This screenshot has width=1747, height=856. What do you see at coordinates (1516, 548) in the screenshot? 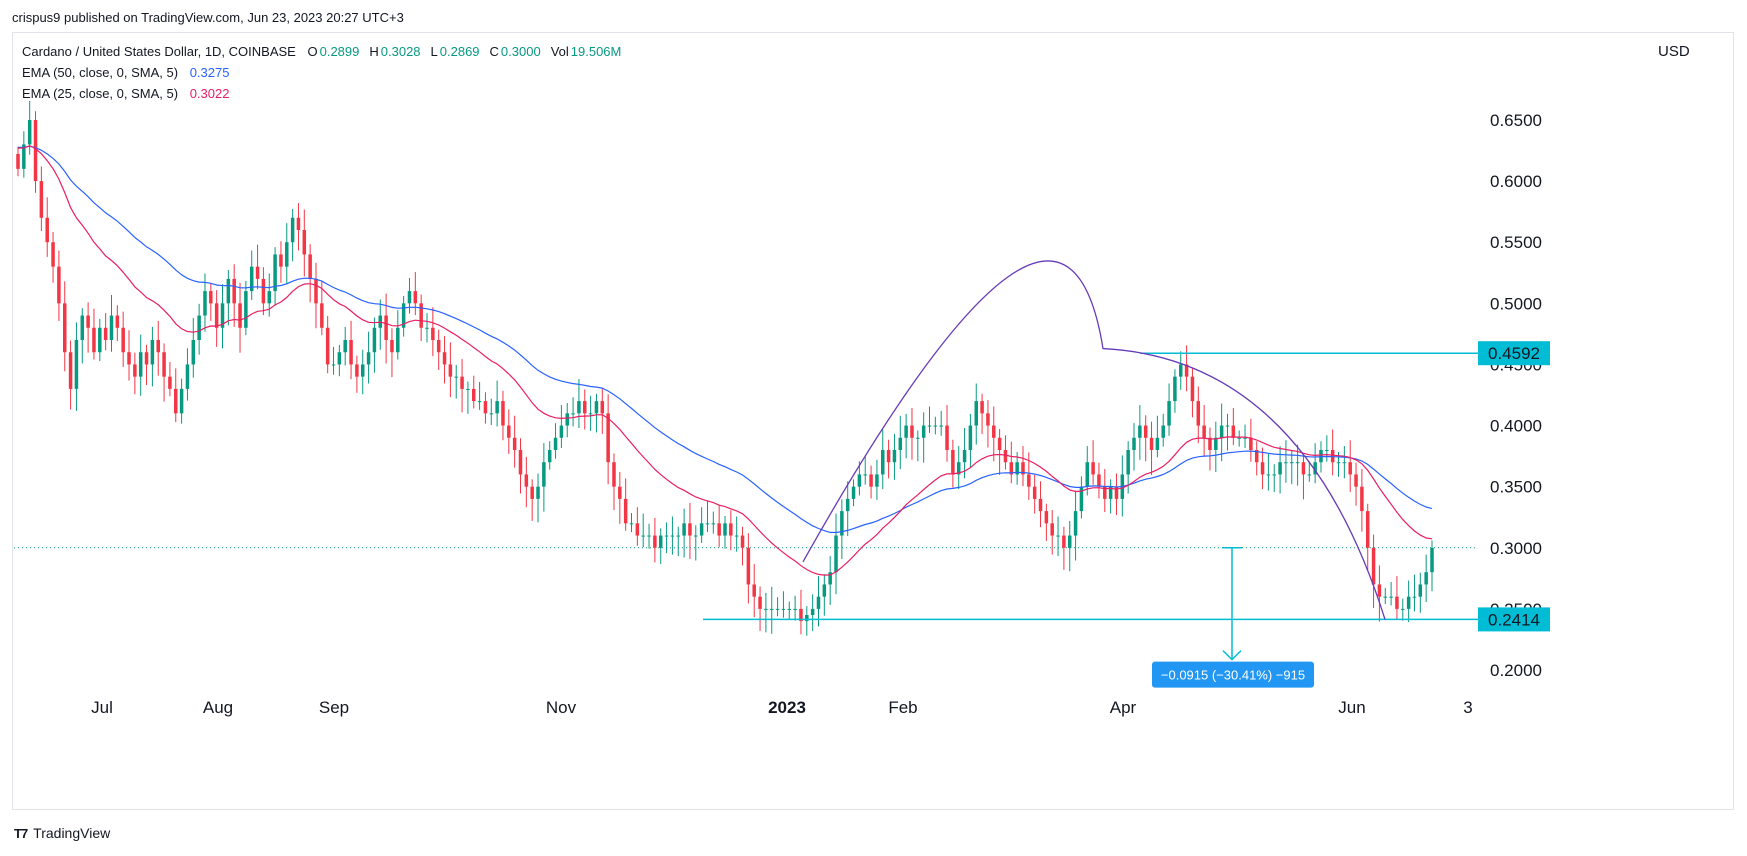
I see `y-tick-label: 0.3000` at bounding box center [1516, 548].